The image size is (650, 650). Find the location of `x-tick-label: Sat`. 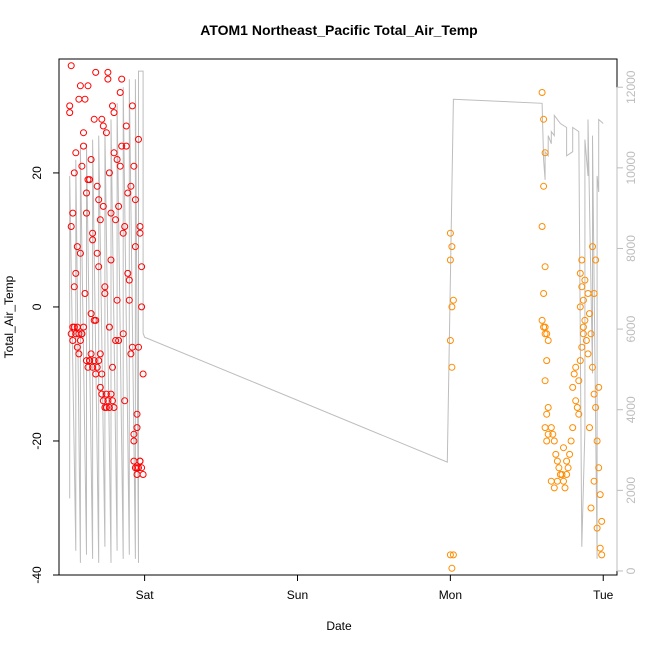

x-tick-label: Sat is located at coordinates (145, 595).